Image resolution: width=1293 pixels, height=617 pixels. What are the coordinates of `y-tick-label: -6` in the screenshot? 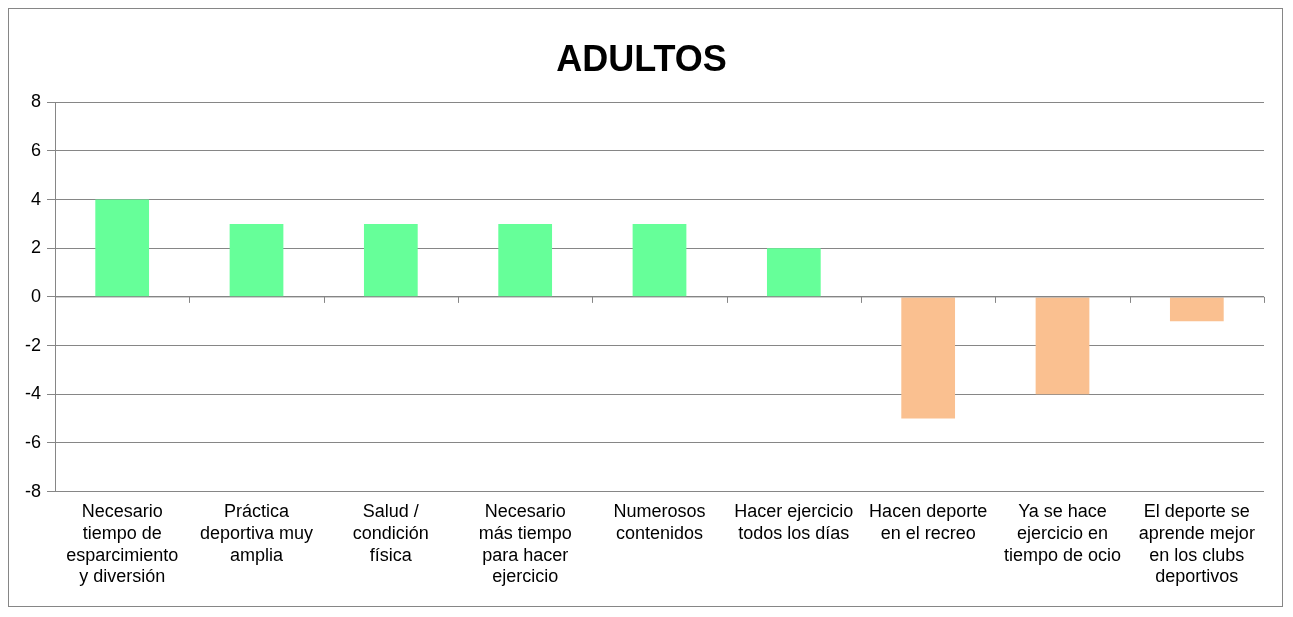 It's located at (32, 441).